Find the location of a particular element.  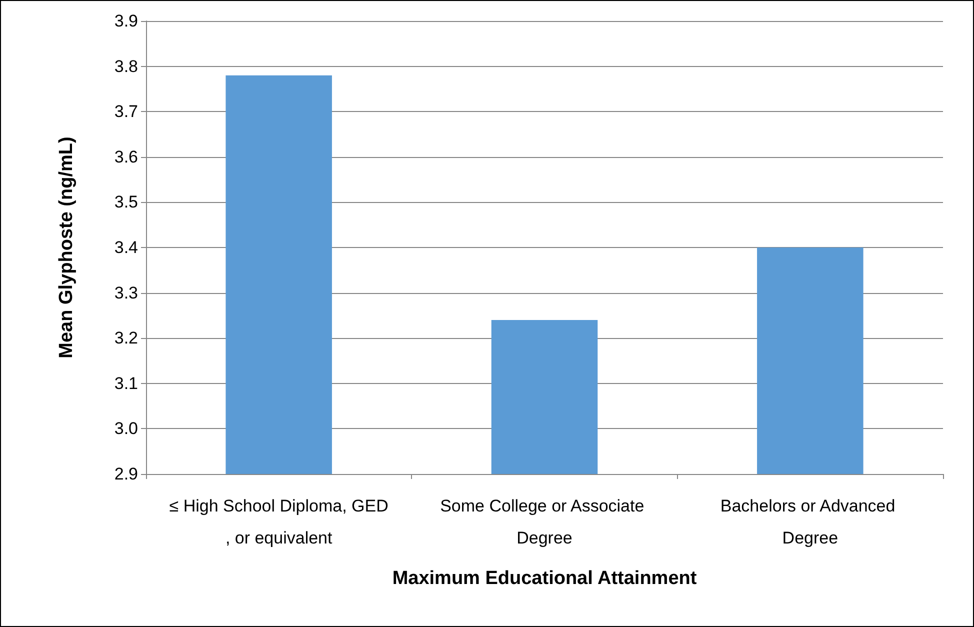

y-tick-label: 3.3 is located at coordinates (126, 292).